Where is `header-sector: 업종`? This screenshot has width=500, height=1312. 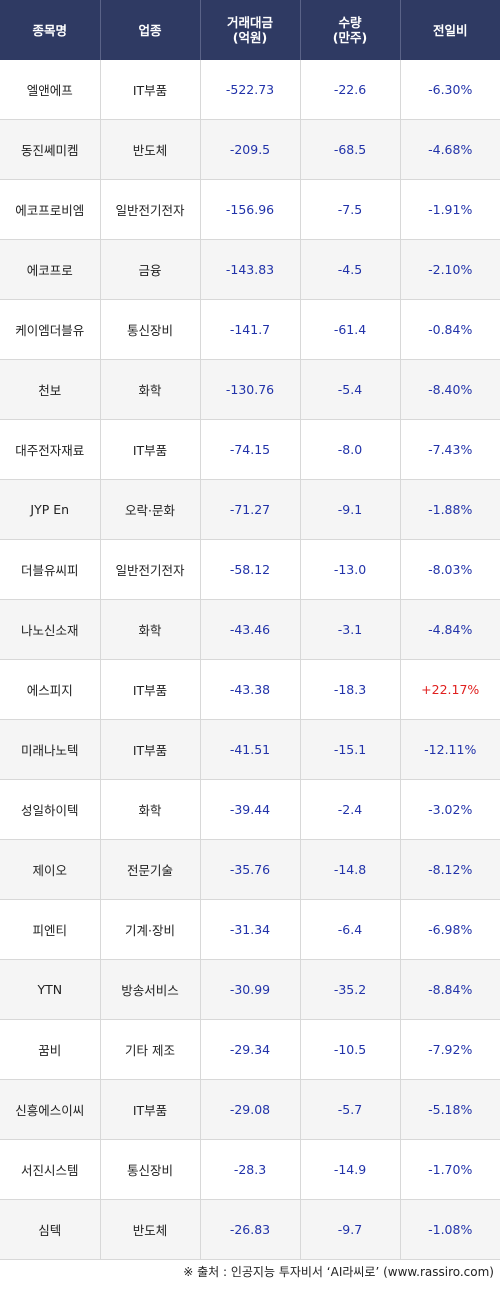 header-sector: 업종 is located at coordinates (150, 30).